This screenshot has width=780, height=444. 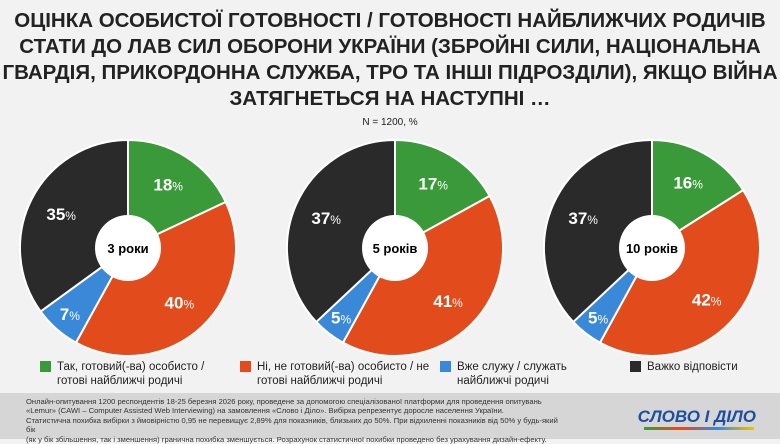 I want to click on logo-stripe, so click(x=699, y=428).